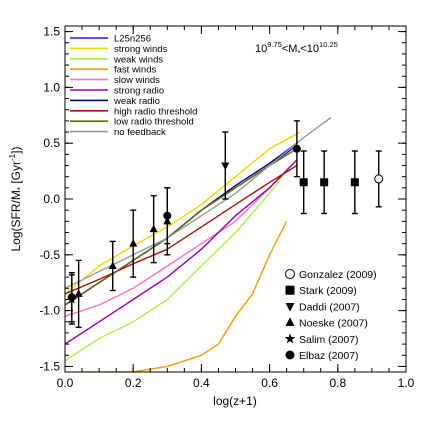 Image resolution: width=431 pixels, height=431 pixels. What do you see at coordinates (329, 307) in the screenshot?
I see `obs-legend-label: Daddi (2007)` at bounding box center [329, 307].